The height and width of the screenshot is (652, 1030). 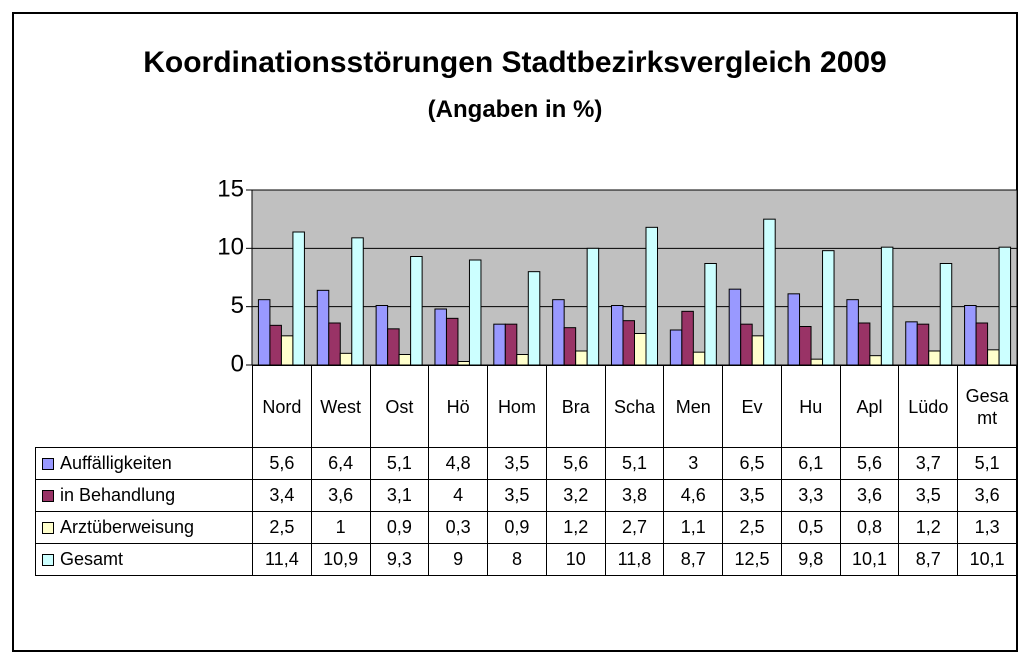 I want to click on x-tick-label: Hom, so click(x=517, y=406).